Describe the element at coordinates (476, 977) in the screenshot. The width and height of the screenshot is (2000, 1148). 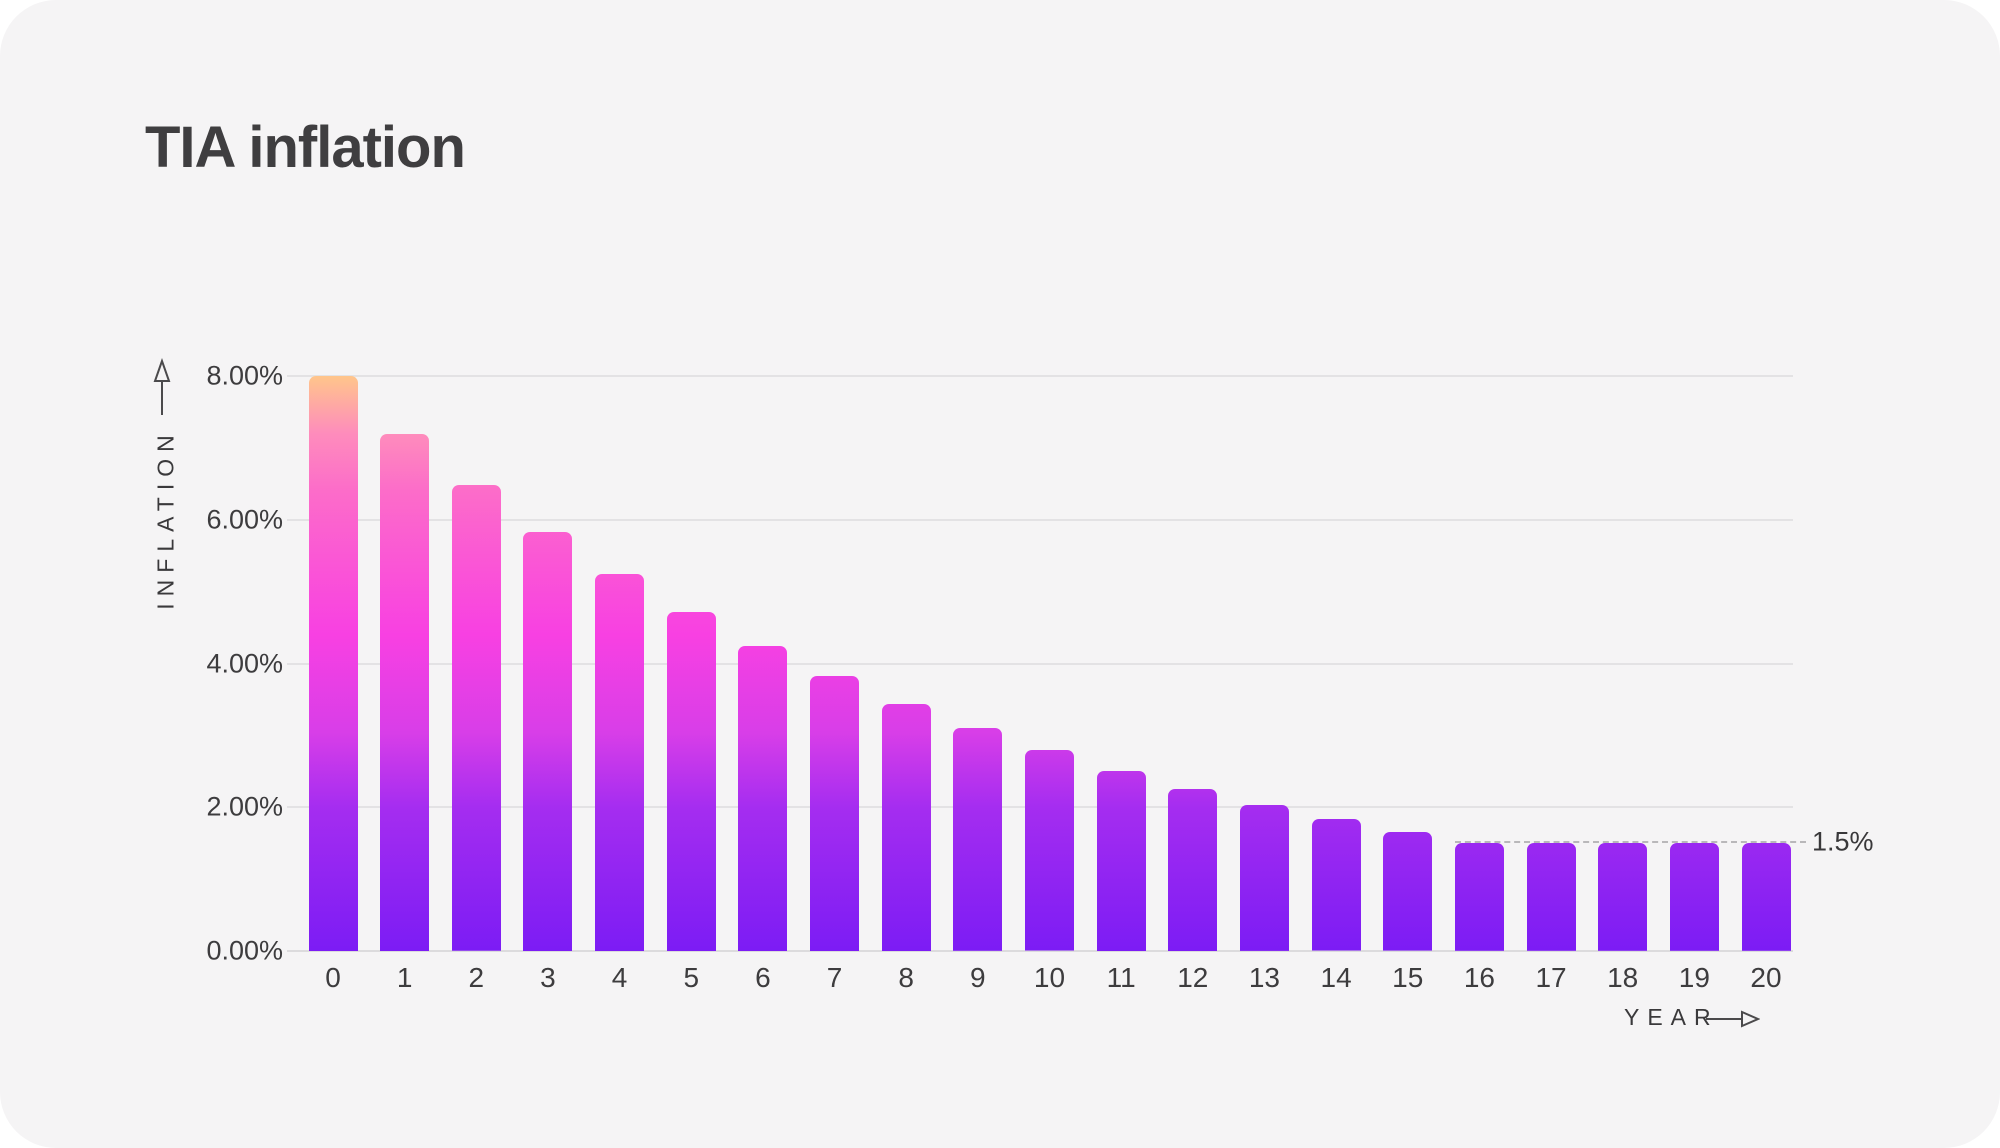
I see `x-tick-label: 2` at that location.